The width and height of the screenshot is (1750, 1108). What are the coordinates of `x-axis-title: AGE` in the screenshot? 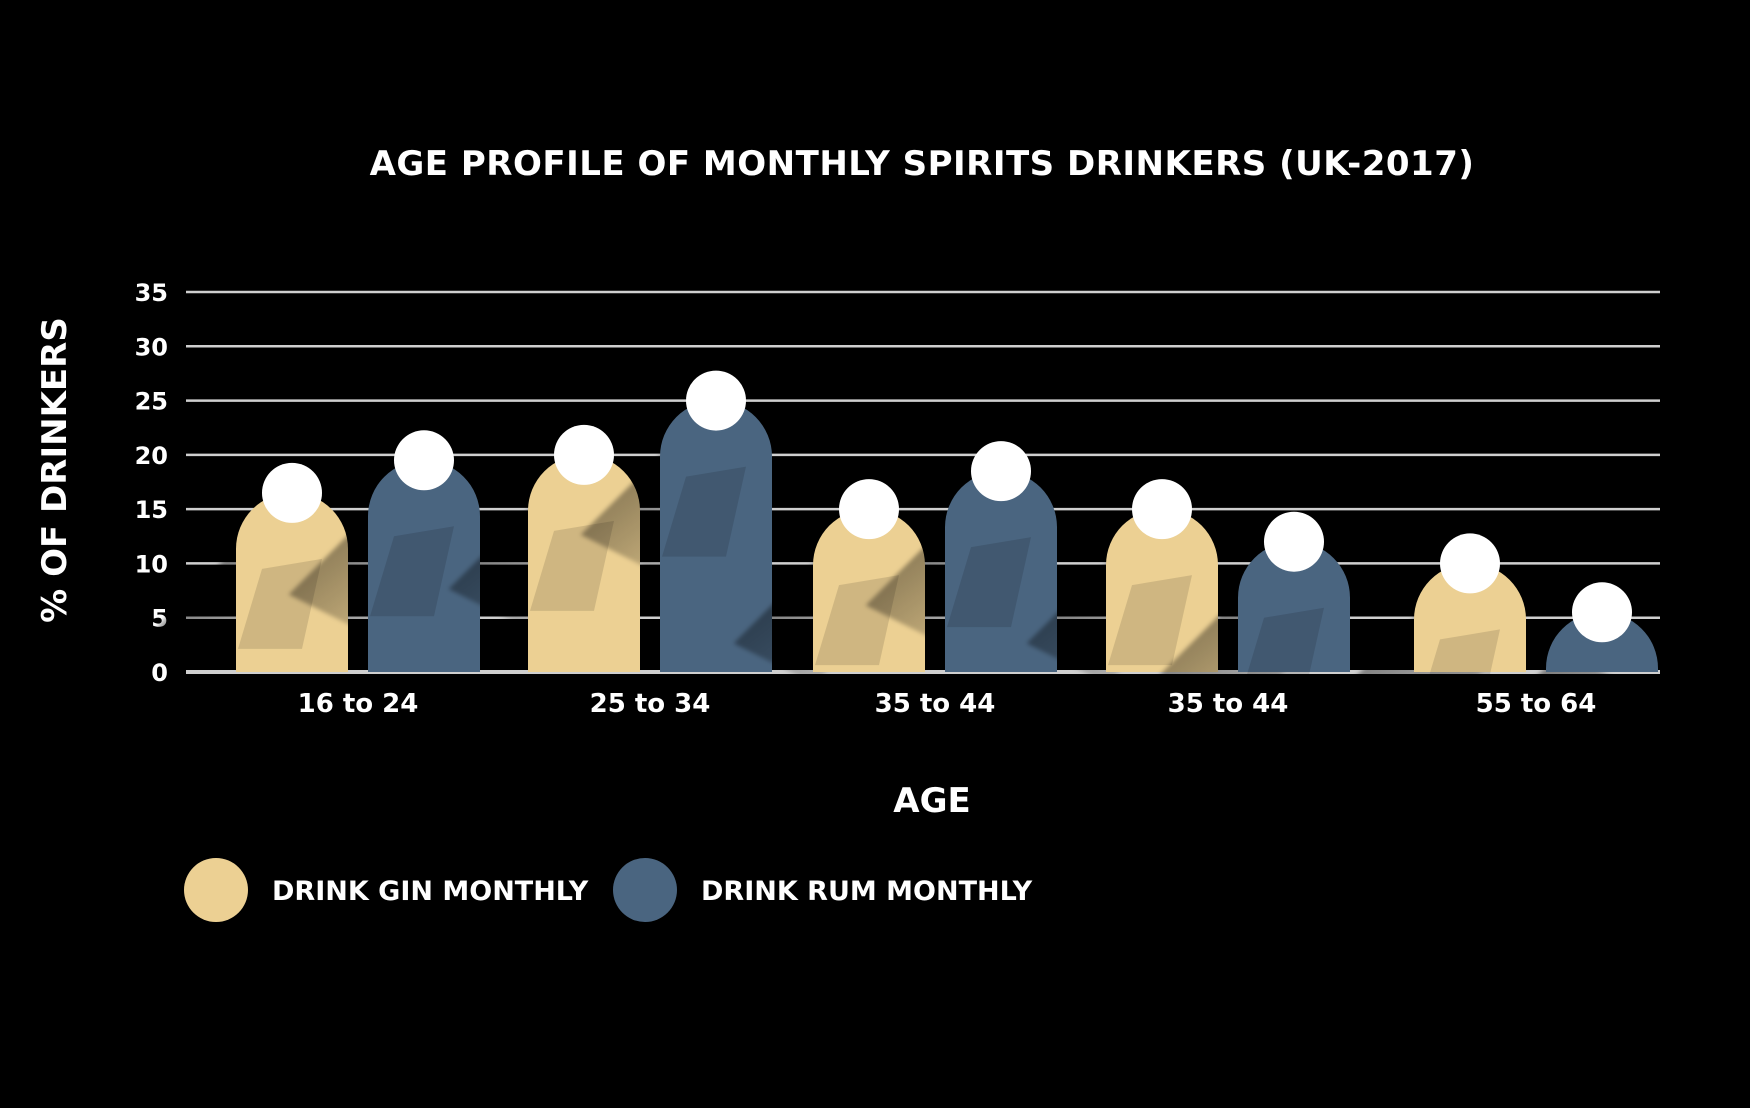 It's located at (931, 801).